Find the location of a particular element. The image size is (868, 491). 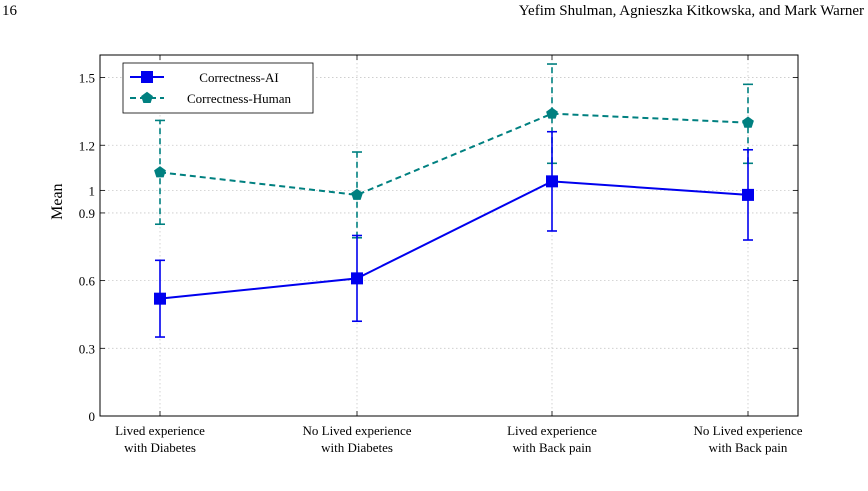

x-tick-label: No Lived experience with Back pain is located at coordinates (747, 439).